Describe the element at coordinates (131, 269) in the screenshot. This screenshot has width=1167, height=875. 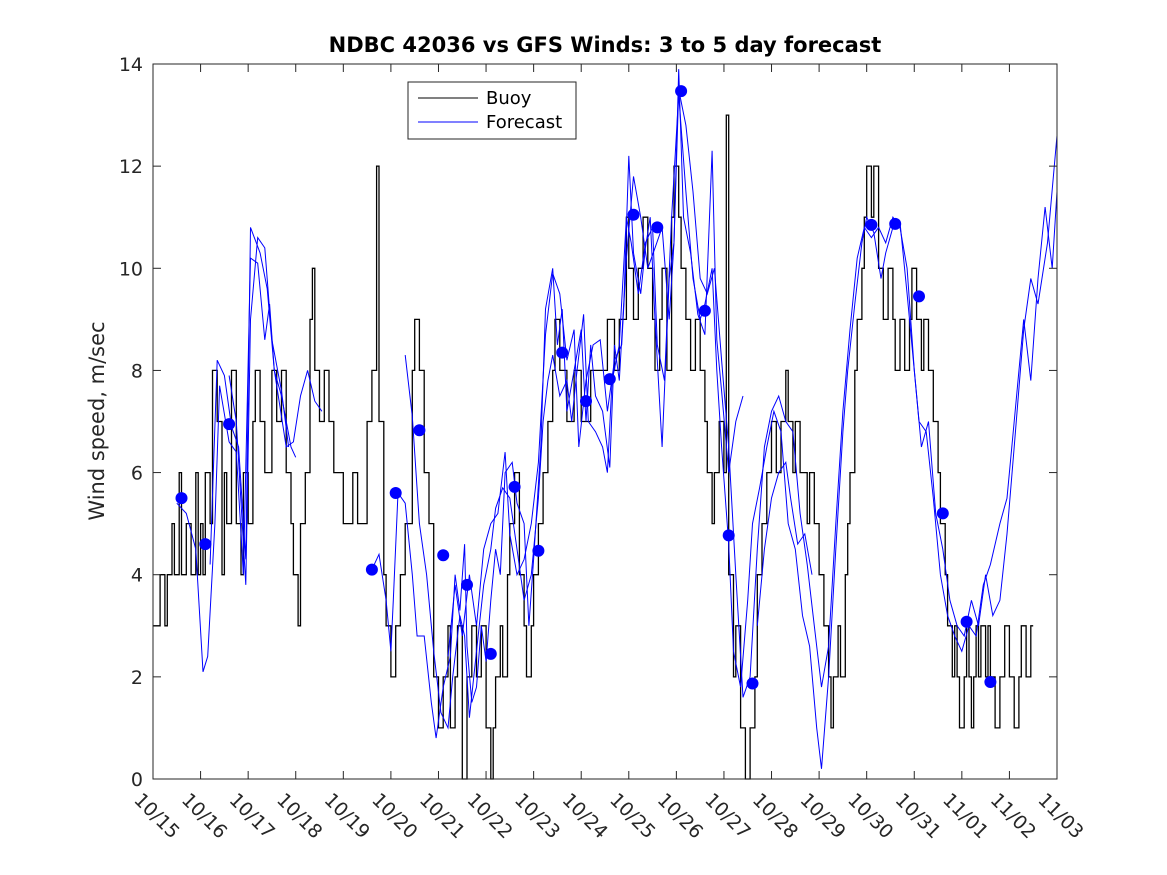
I see `y-tick-label: 10` at that location.